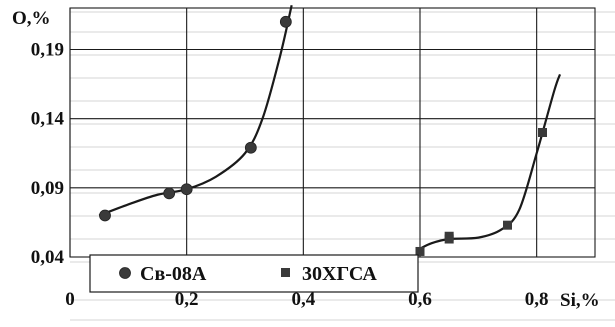  Describe the element at coordinates (339, 274) in the screenshot. I see `legend-label-series-2: 30ХГСА` at that location.